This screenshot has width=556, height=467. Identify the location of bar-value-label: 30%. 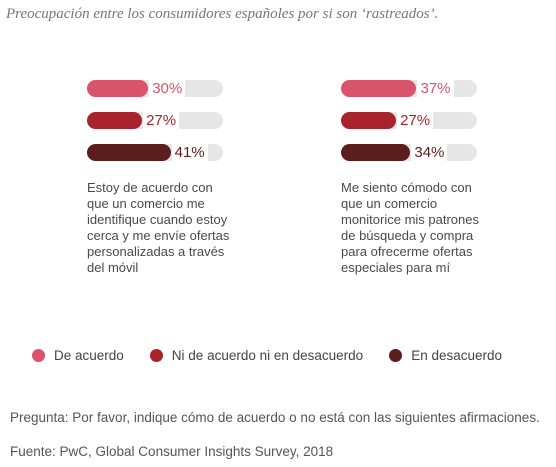
(167, 88).